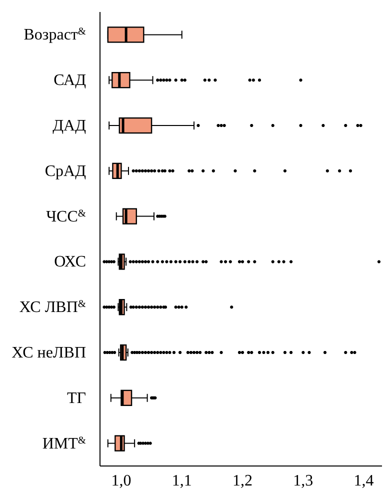 The width and height of the screenshot is (386, 494). Describe the element at coordinates (66, 217) in the screenshot. I see `y-tick-label: ЧСС$^{&}$` at that location.